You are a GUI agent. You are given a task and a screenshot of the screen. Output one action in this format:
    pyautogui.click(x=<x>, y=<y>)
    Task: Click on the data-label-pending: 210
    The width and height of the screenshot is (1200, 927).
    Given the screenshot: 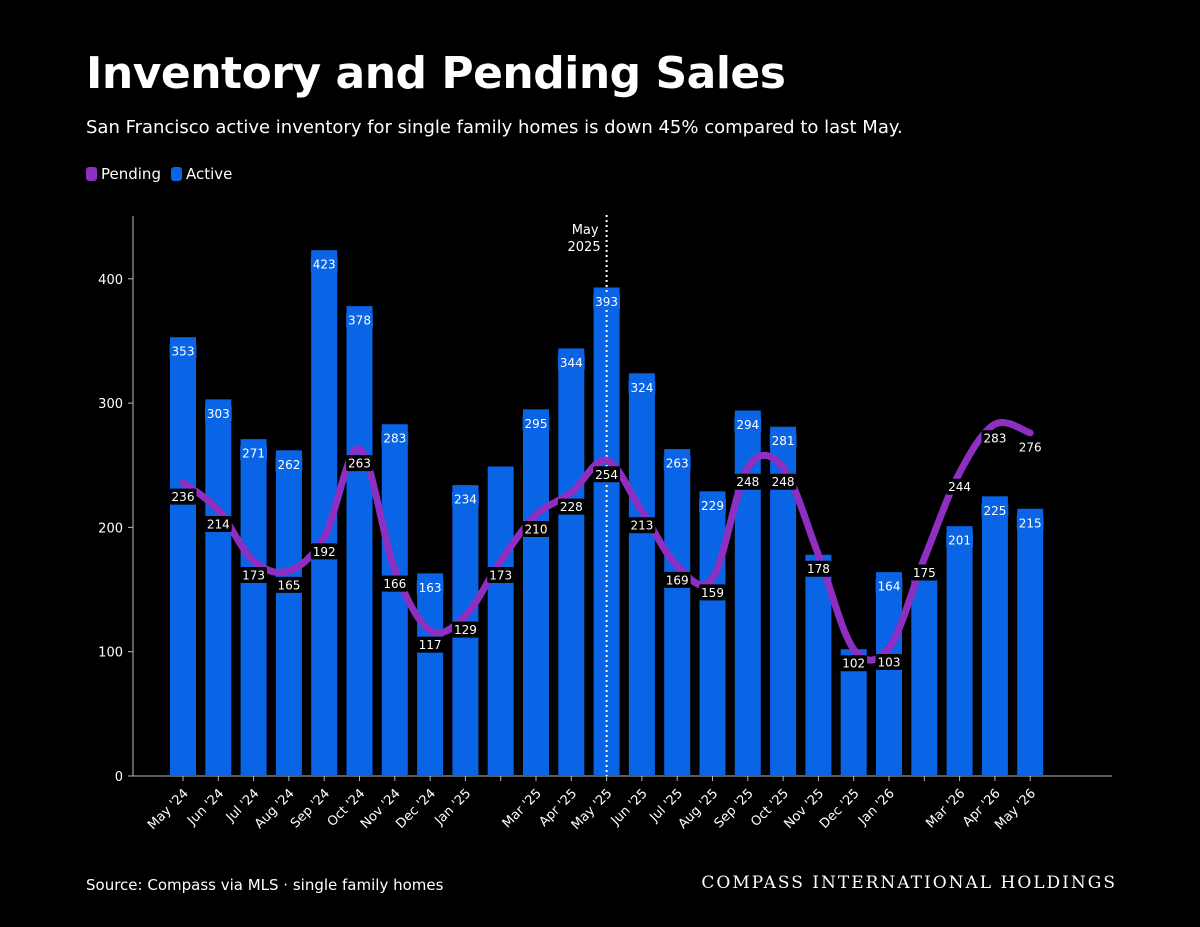 What is the action you would take?
    pyautogui.click(x=536, y=529)
    